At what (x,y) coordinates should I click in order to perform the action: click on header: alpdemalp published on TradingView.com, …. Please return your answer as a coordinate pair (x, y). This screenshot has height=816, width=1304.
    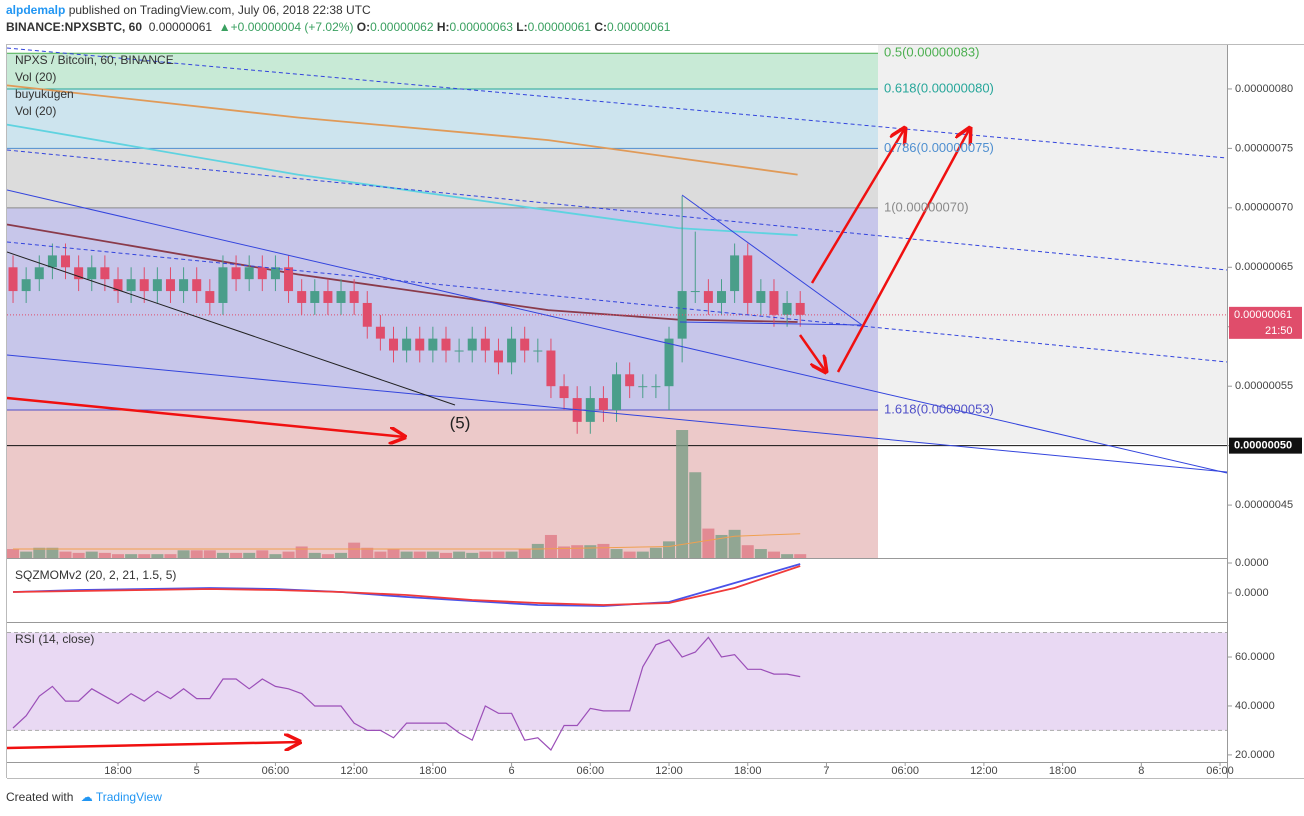
    Looking at the image, I should click on (338, 19).